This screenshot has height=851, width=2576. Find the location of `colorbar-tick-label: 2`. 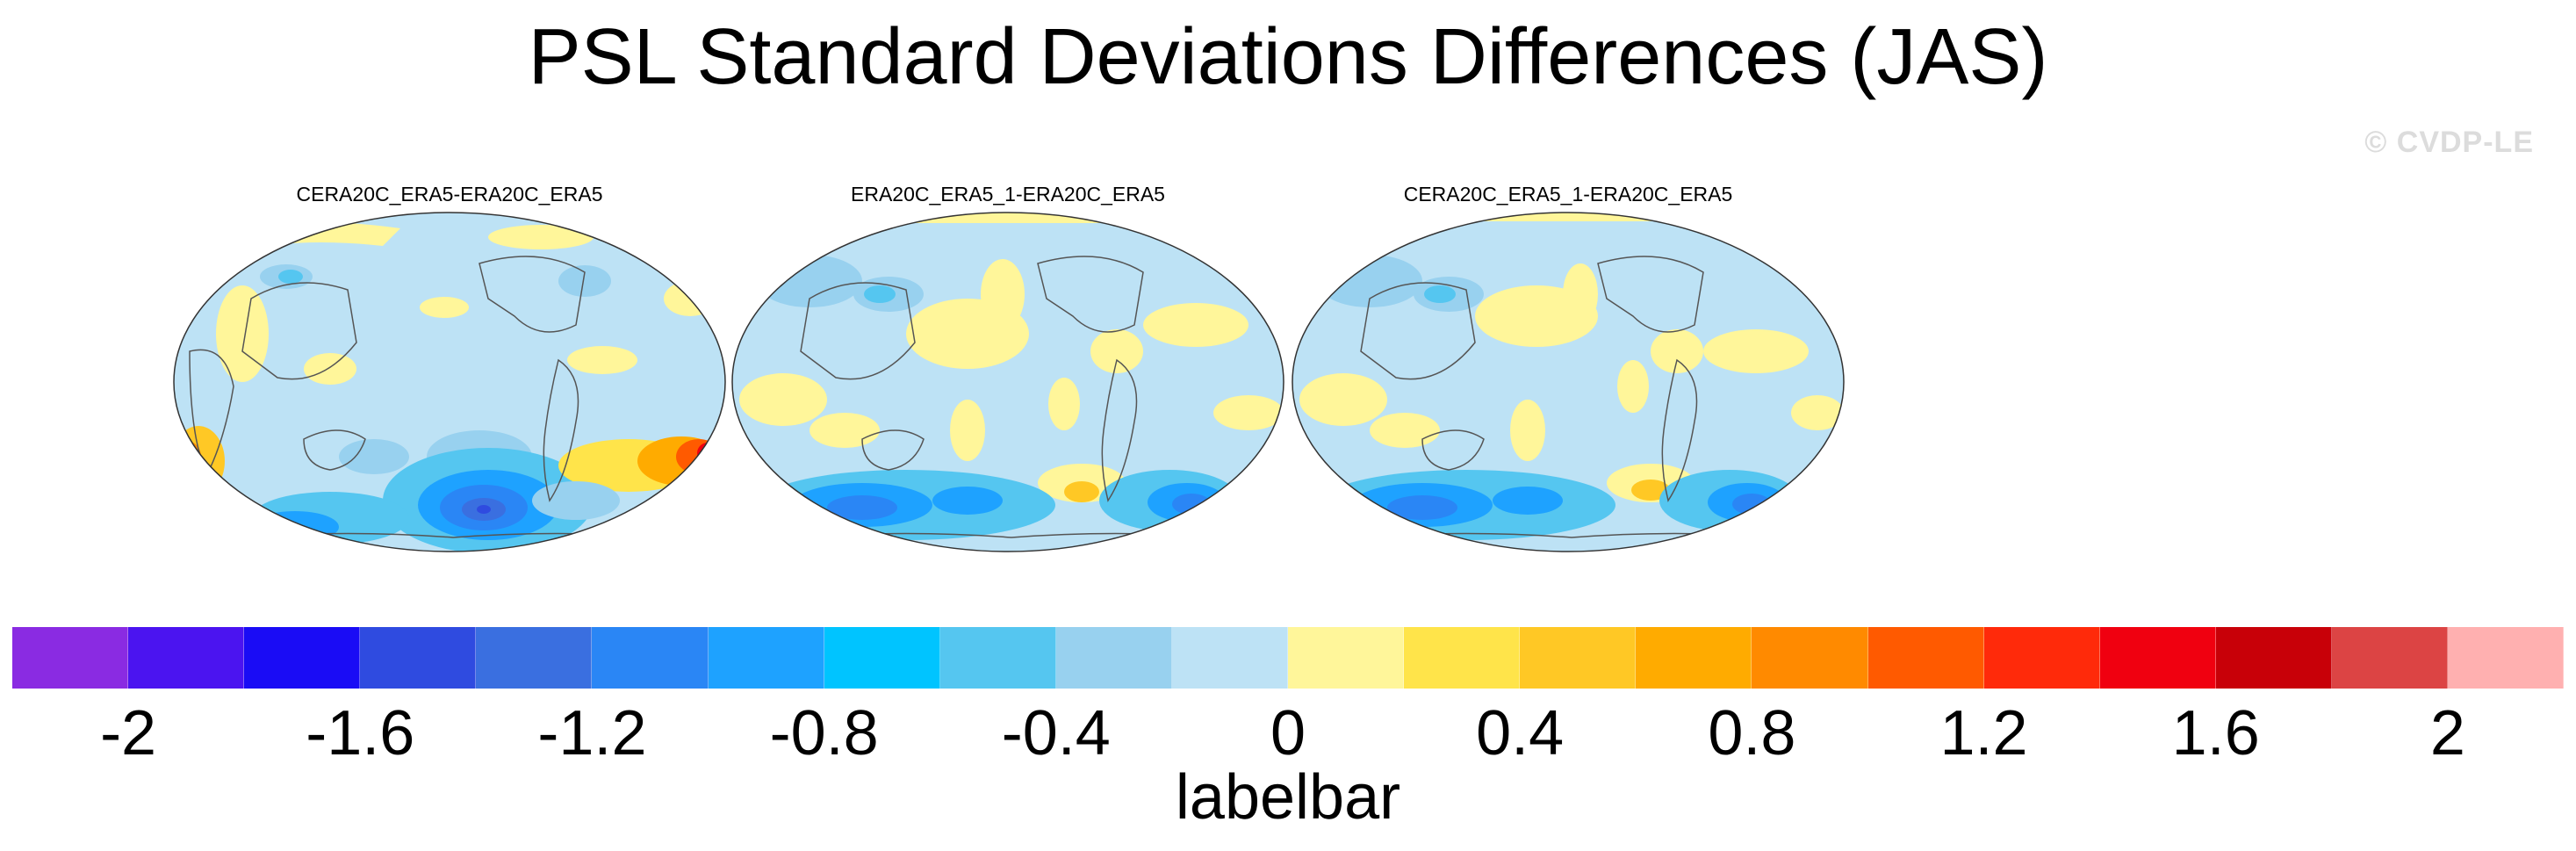

colorbar-tick-label: 2 is located at coordinates (2447, 733).